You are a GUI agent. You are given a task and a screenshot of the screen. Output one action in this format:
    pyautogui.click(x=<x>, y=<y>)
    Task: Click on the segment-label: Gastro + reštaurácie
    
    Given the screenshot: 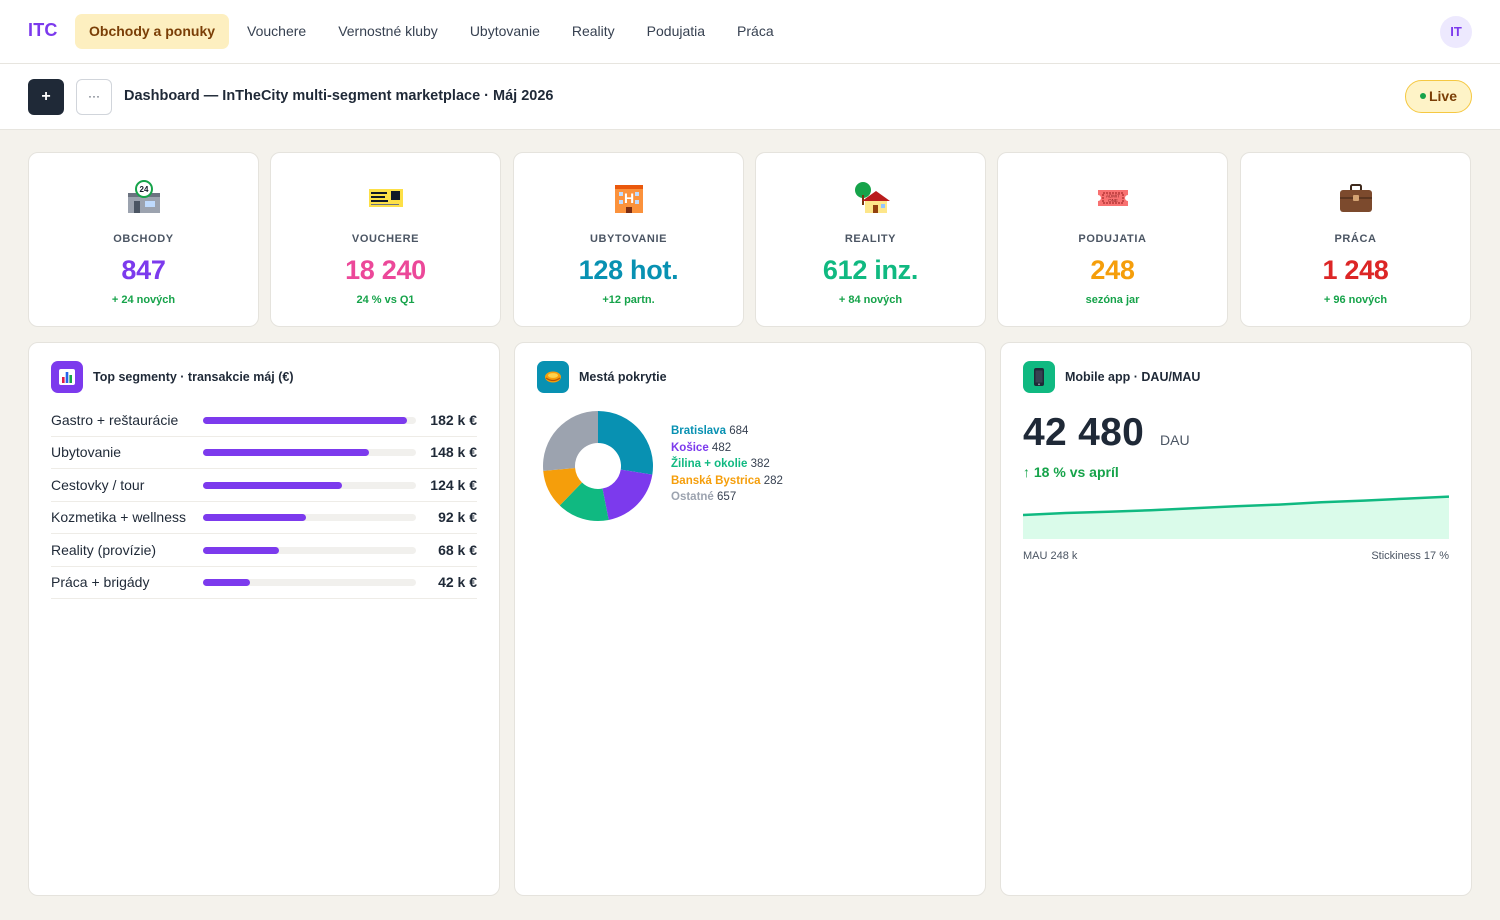 What is the action you would take?
    pyautogui.click(x=115, y=420)
    